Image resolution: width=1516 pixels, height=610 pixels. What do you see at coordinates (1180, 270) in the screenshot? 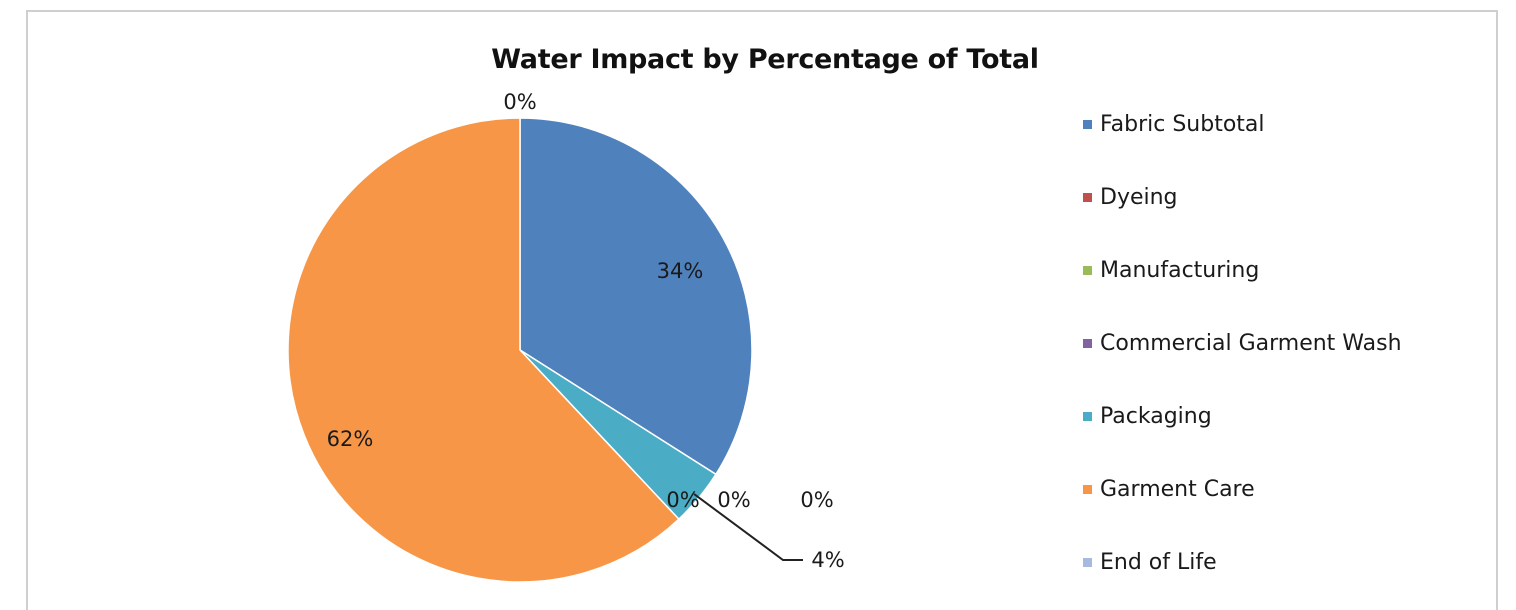
I see `legend-label-manufacturing: Manufacturing` at bounding box center [1180, 270].